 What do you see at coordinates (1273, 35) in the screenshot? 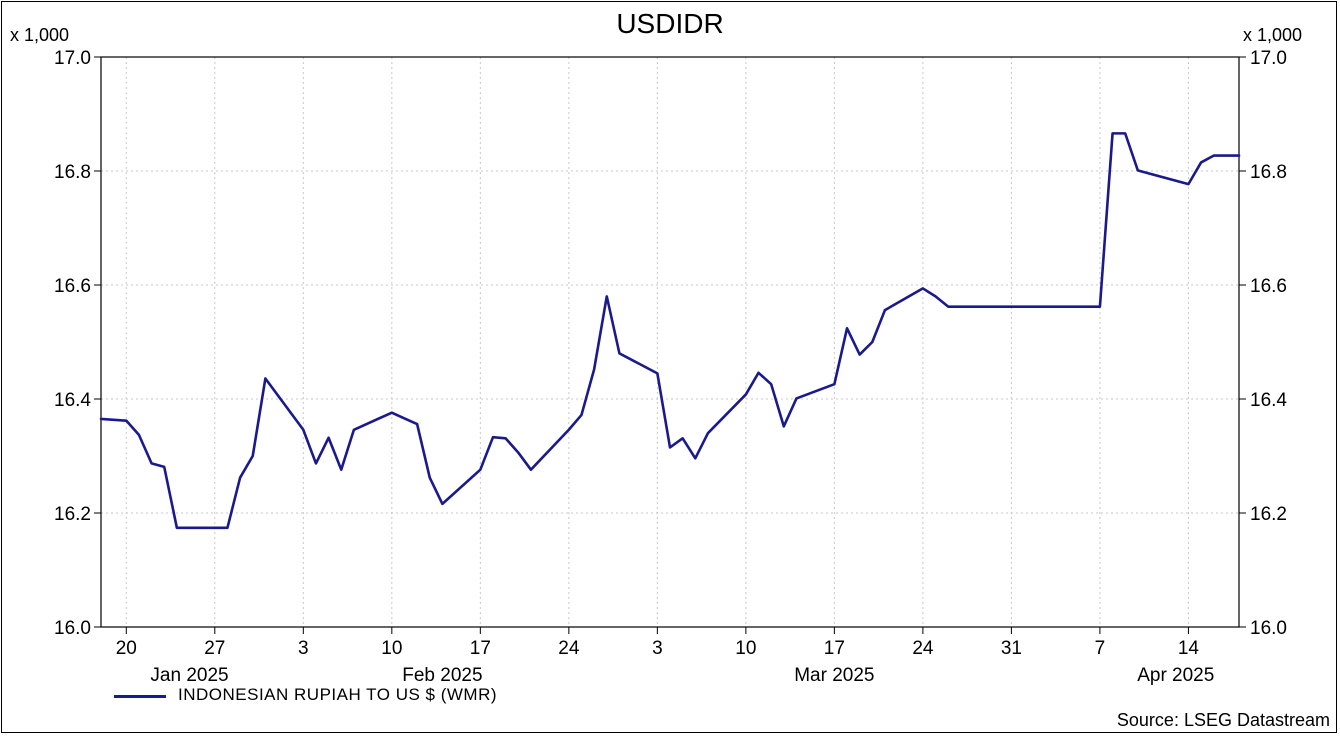
I see `right-scale-note: x 1,000` at bounding box center [1273, 35].